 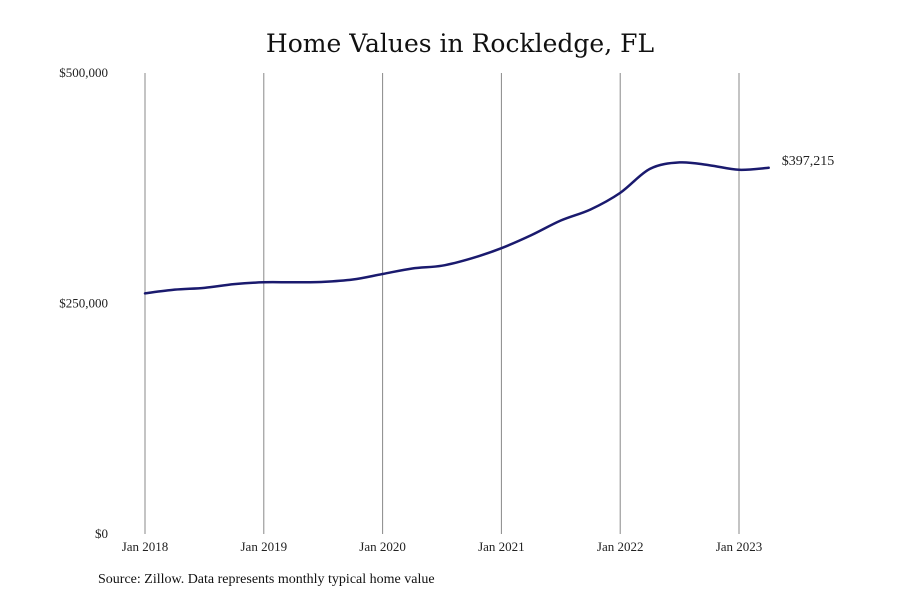 I want to click on end-value-label: $397,215, so click(x=808, y=161).